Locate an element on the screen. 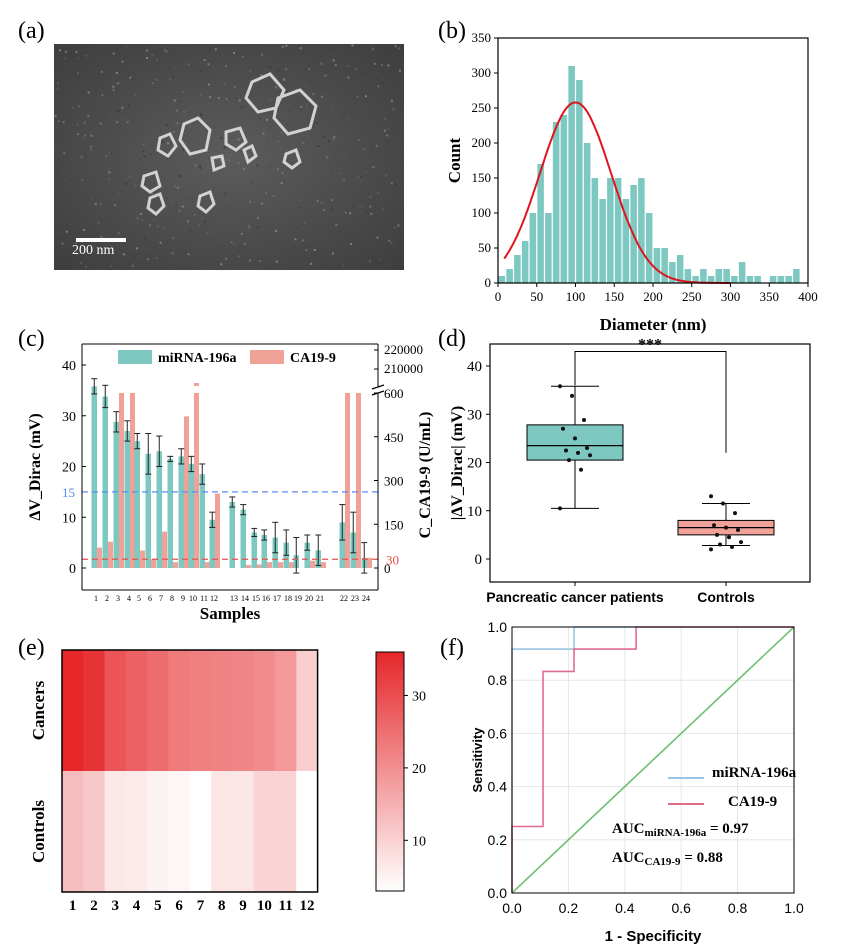 Image resolution: width=864 pixels, height=951 pixels. colorbar is located at coordinates (390, 771).